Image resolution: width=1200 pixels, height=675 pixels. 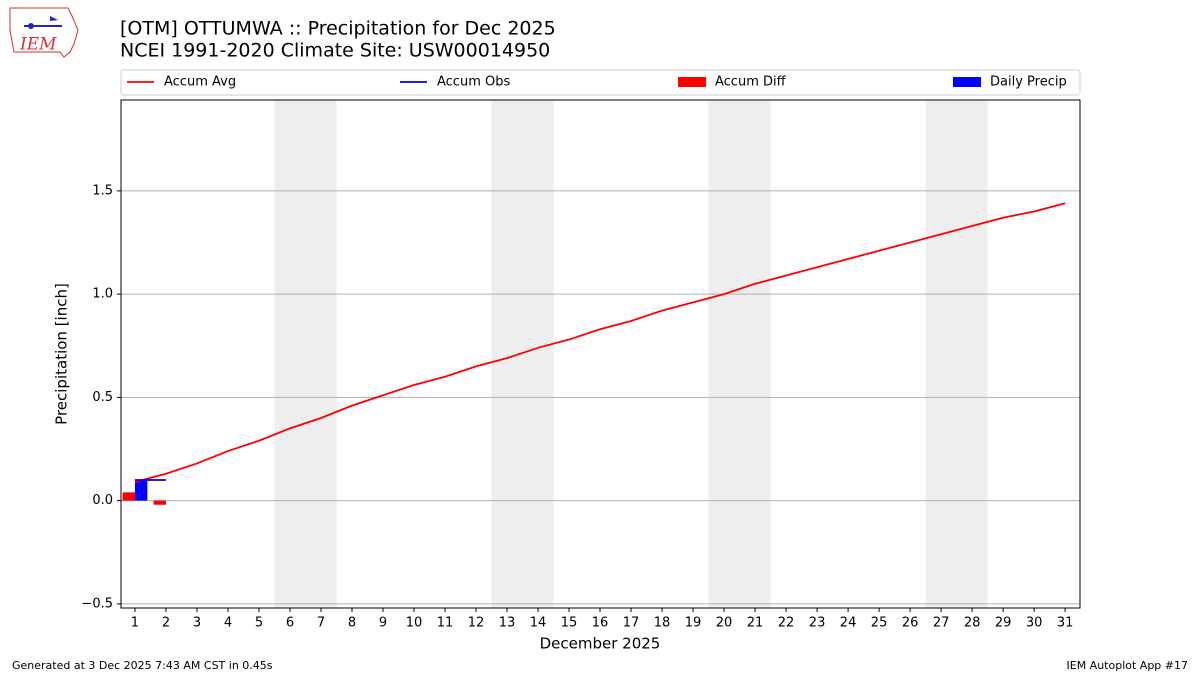 I want to click on logo-text: IEM, so click(x=38, y=45).